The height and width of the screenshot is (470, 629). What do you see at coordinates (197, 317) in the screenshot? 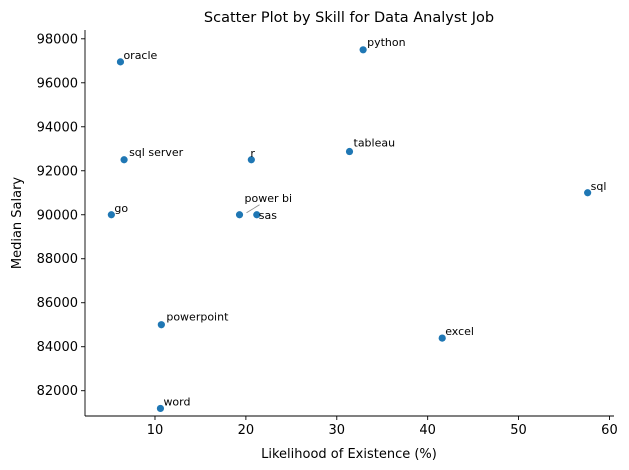
I see `point-label: powerpoint` at bounding box center [197, 317].